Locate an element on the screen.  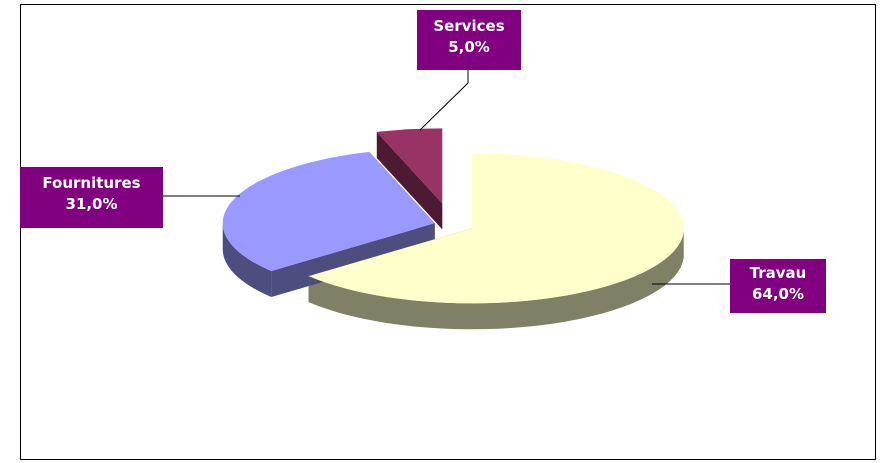
slice-fournitures is located at coordinates (328, 211).